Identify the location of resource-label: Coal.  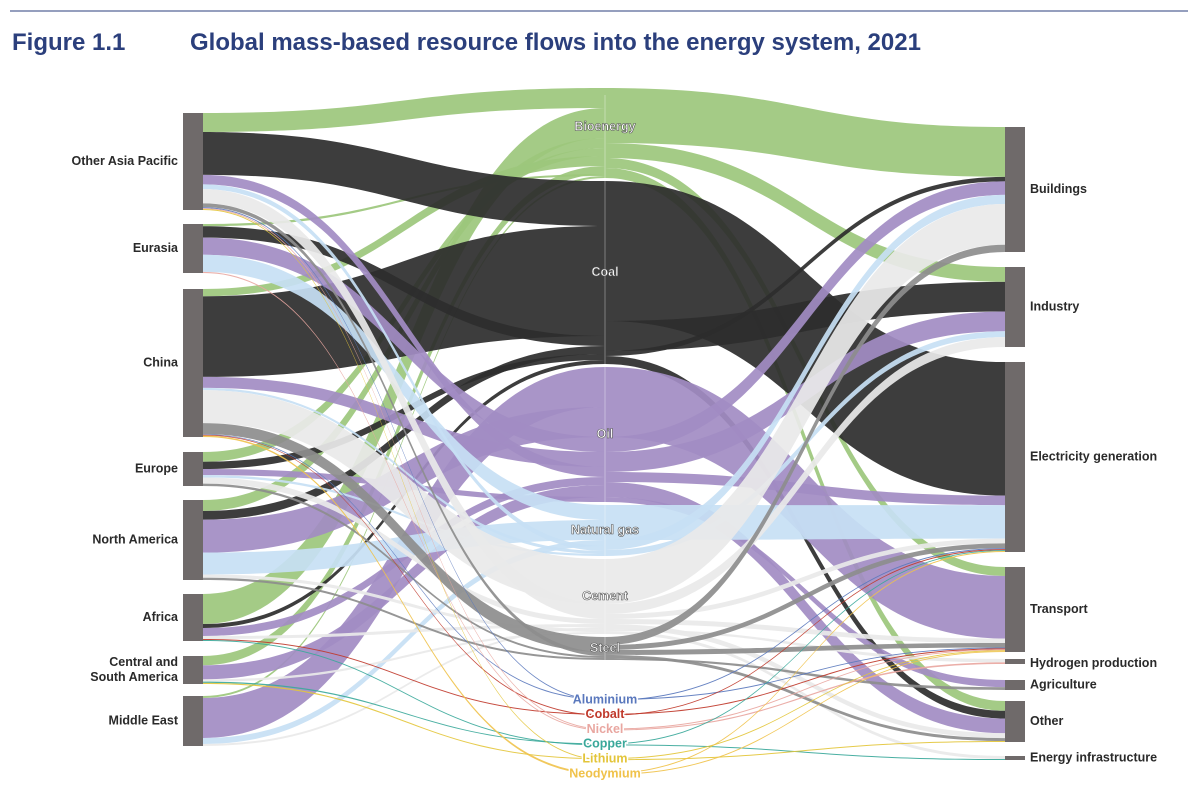
(604, 272).